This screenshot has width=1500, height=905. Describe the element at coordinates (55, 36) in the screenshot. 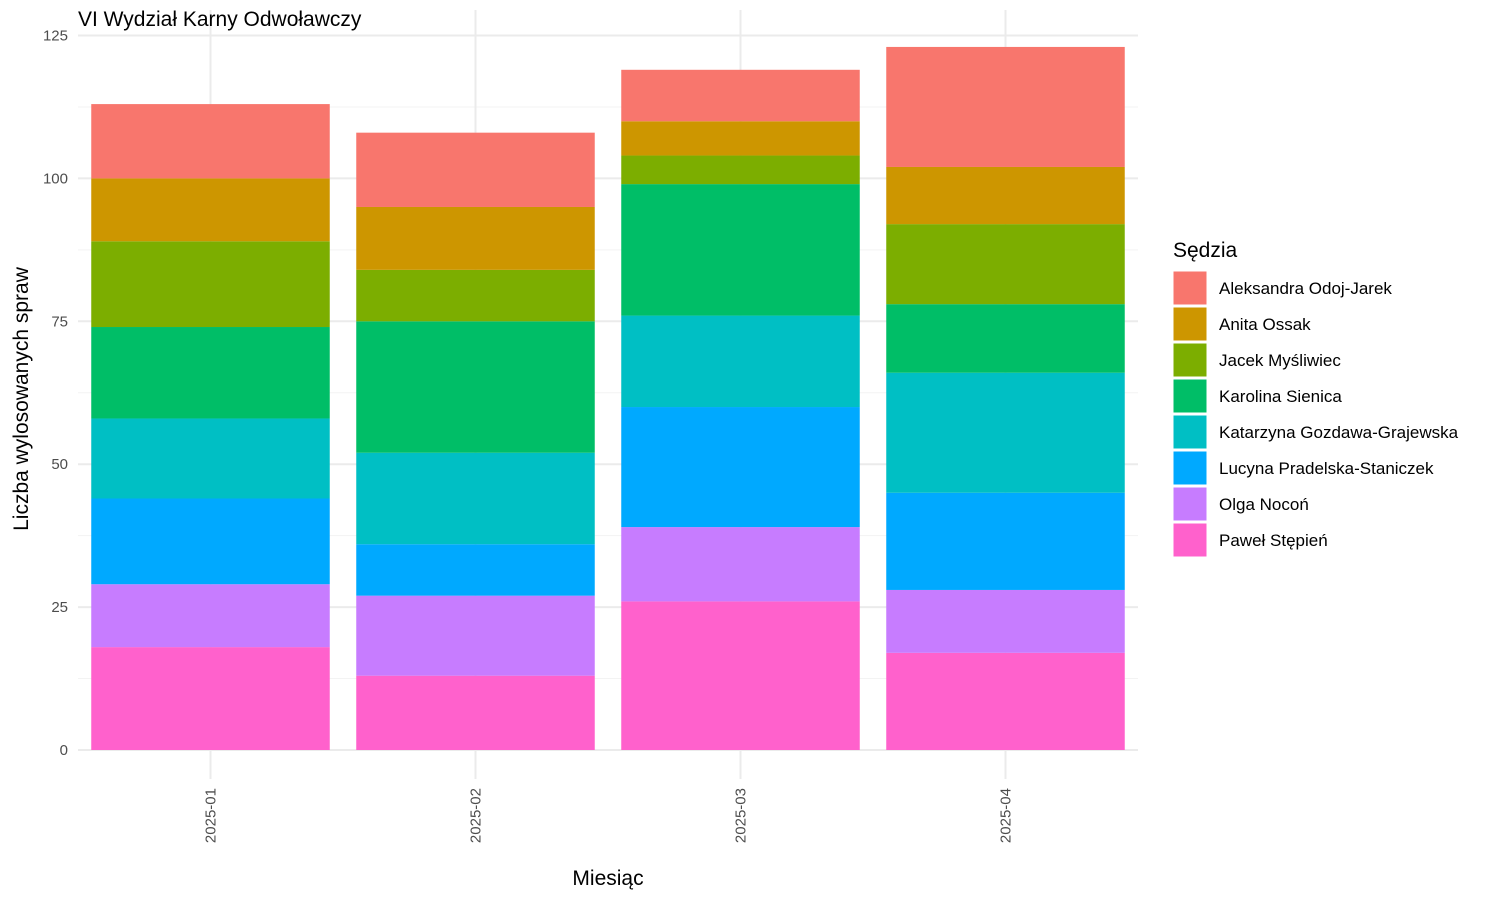

I see `y-tick-label: 125` at that location.